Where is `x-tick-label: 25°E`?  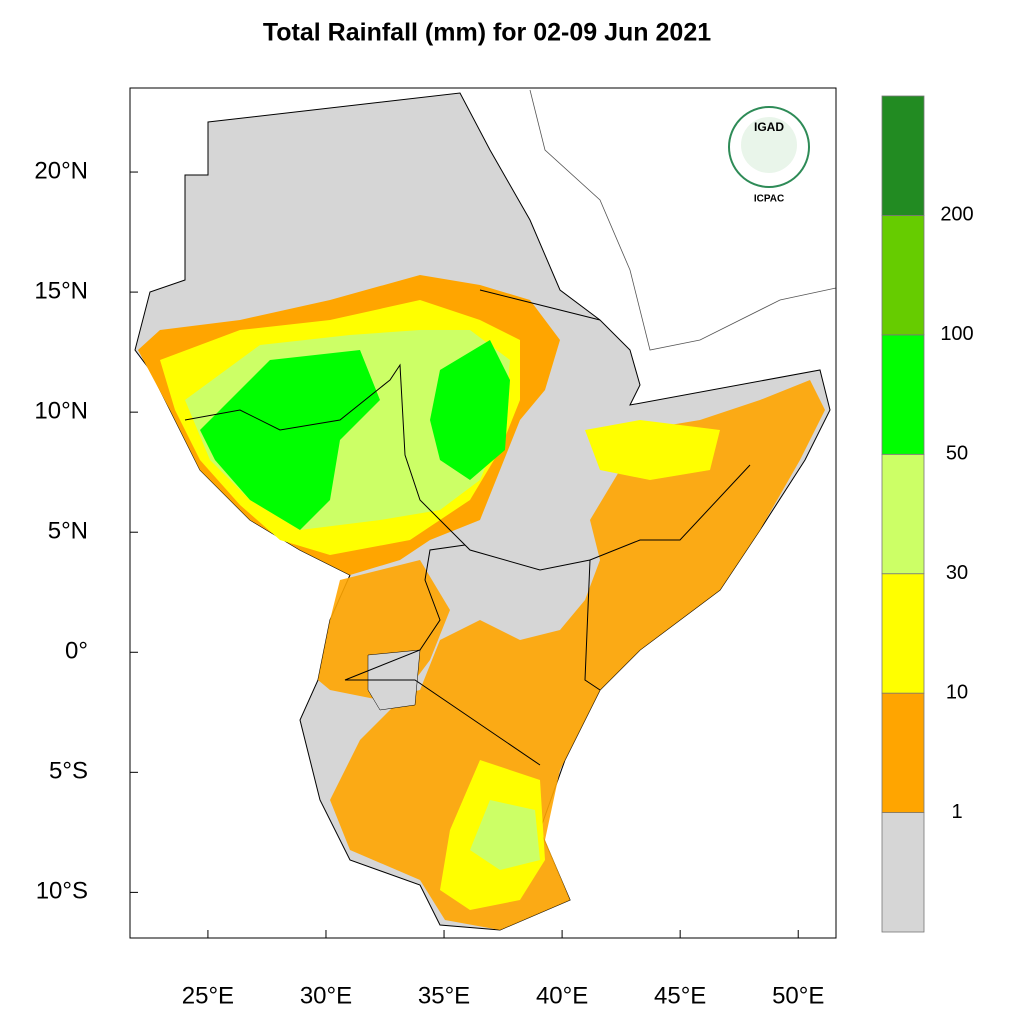
x-tick-label: 25°E is located at coordinates (208, 995).